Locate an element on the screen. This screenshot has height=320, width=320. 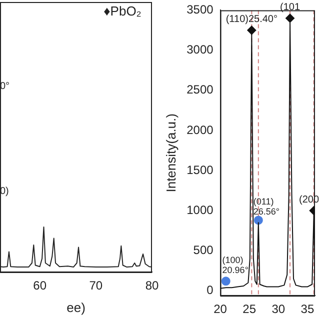
y-tick-label: 500 is located at coordinates (203, 250).